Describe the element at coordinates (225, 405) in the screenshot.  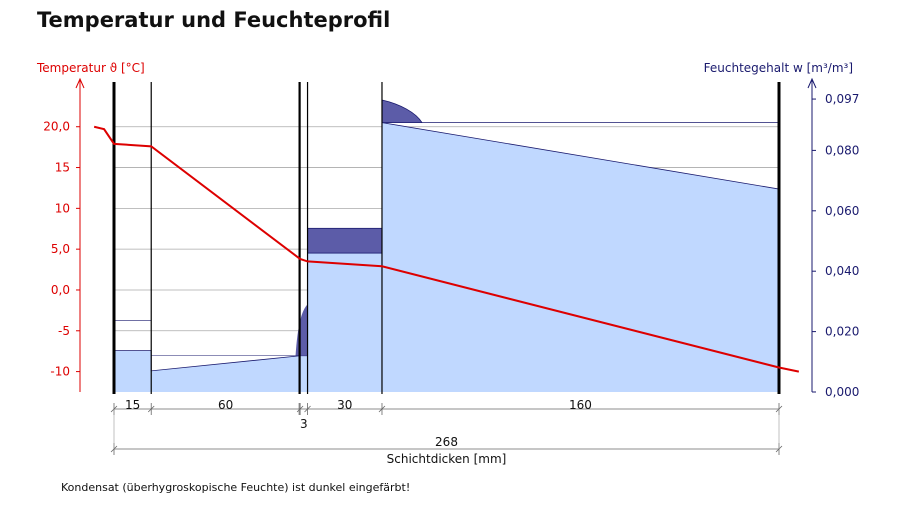
I see `layer-thickness-label: 60` at that location.